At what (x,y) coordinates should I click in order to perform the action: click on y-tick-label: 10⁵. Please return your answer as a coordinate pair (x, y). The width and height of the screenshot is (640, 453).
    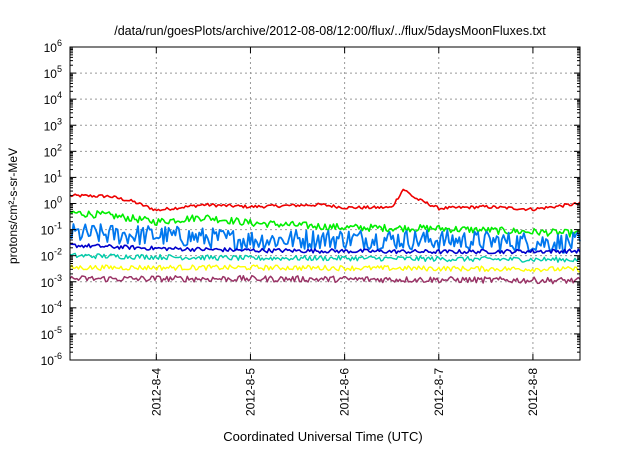
    Looking at the image, I should click on (53, 72).